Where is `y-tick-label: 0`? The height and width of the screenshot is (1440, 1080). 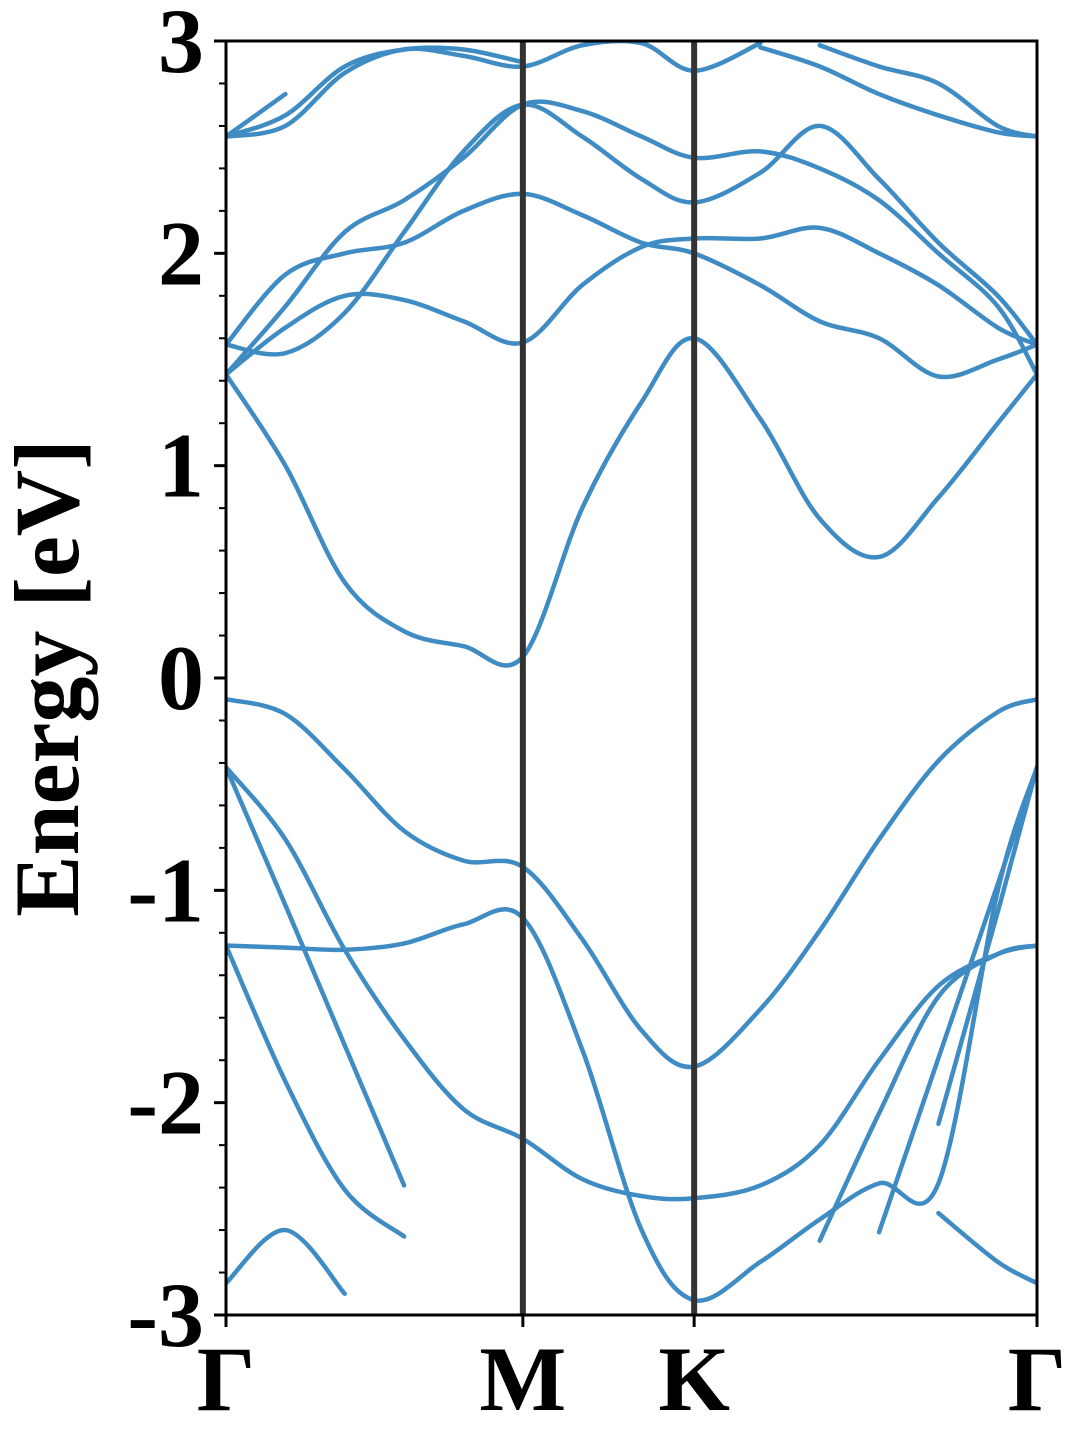 y-tick-label: 0 is located at coordinates (181, 678).